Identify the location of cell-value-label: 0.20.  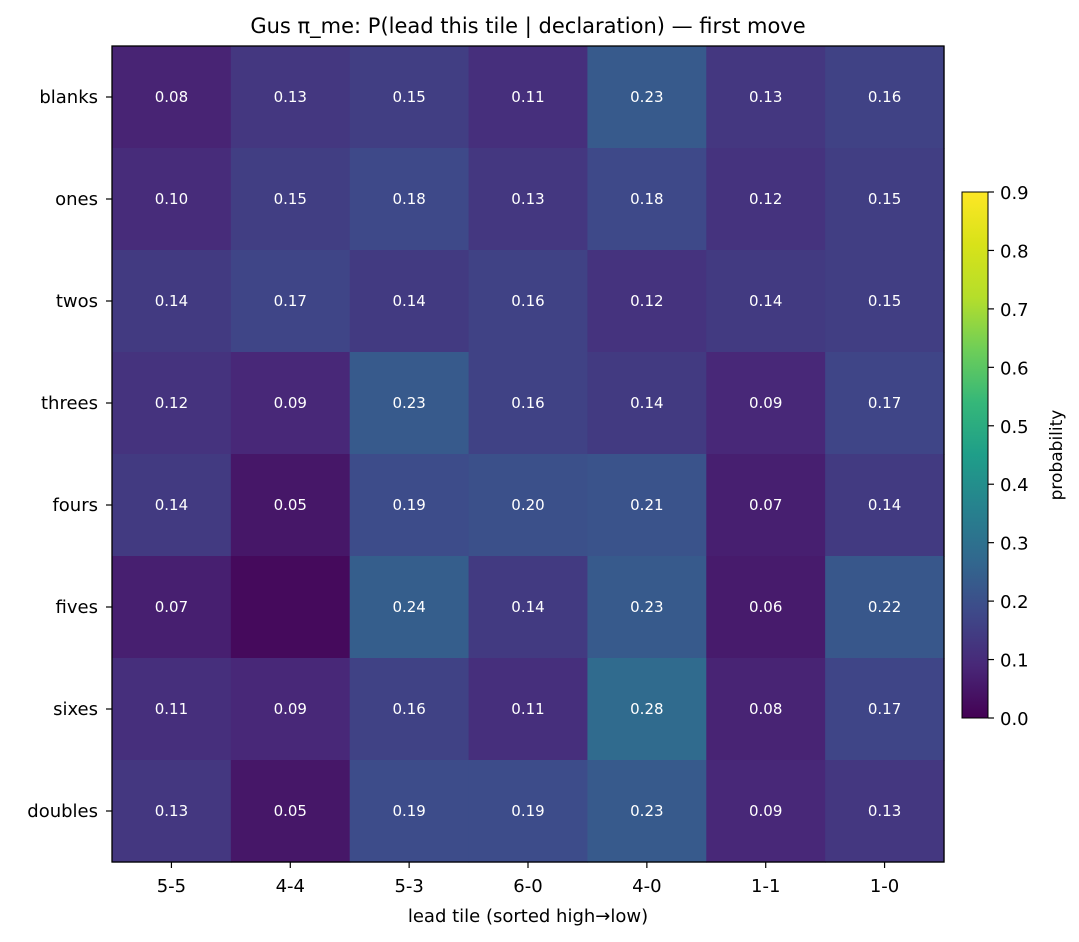
(527, 505).